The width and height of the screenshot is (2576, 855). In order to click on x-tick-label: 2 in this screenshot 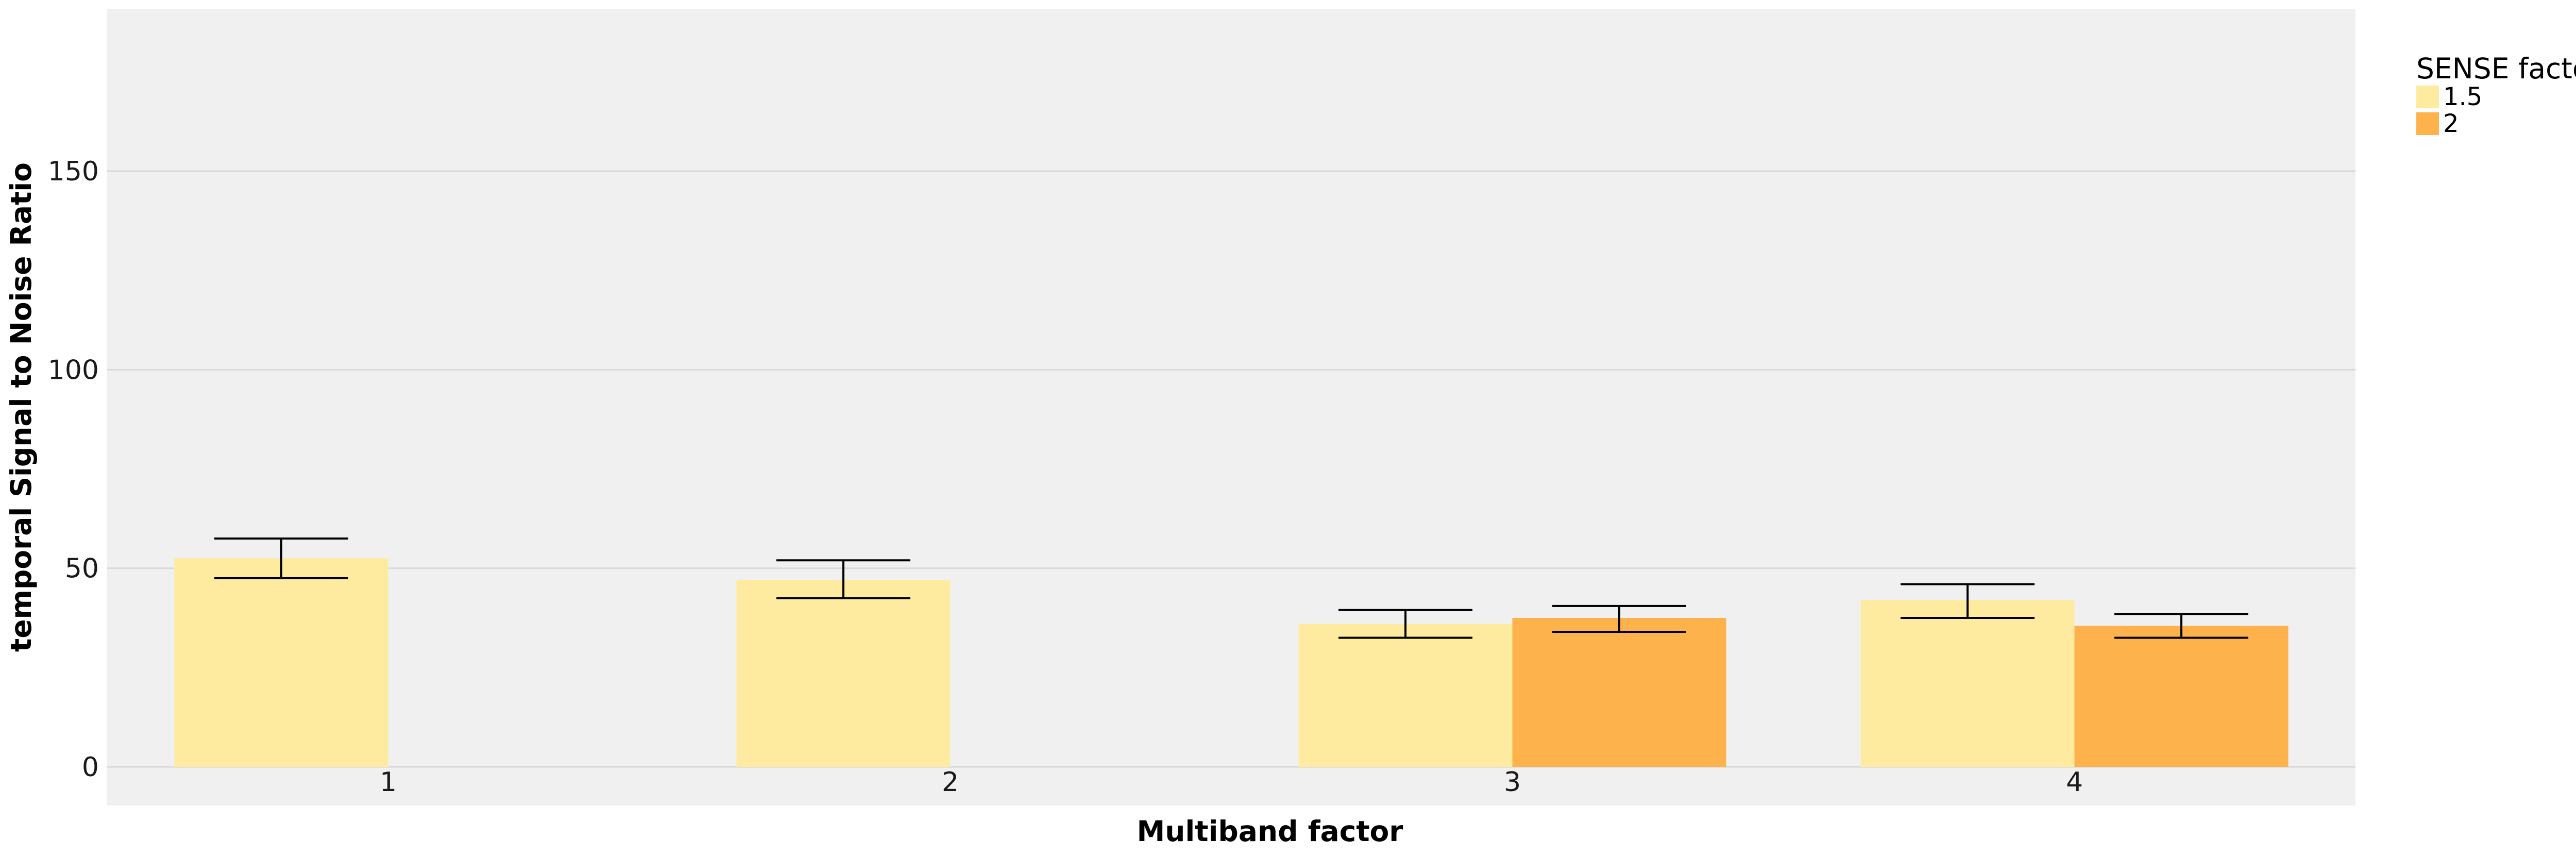, I will do `click(951, 782)`.